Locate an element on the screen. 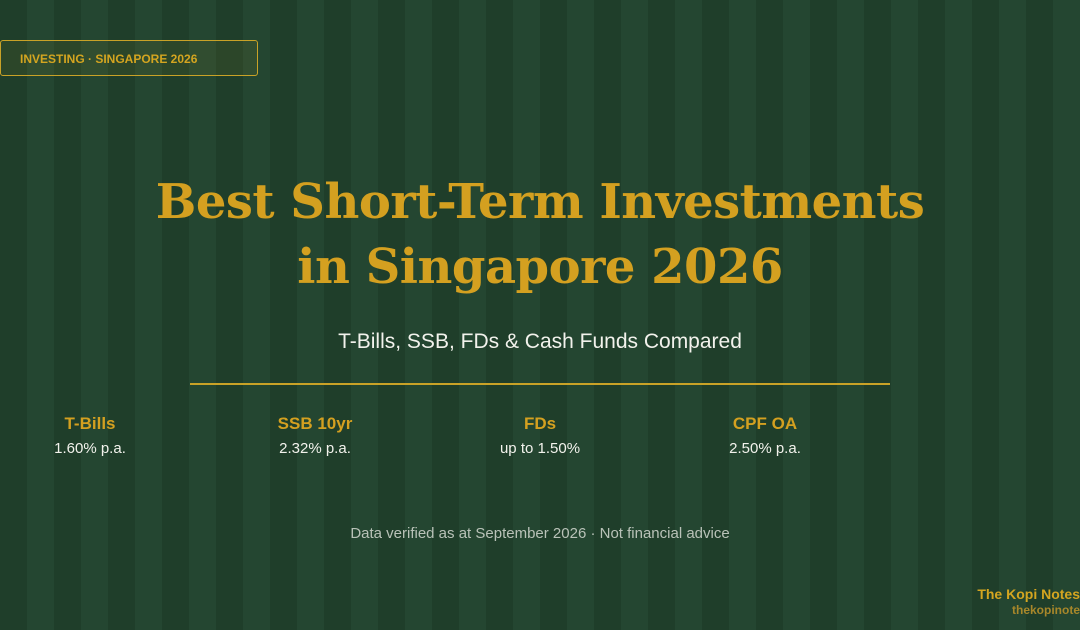 Image resolution: width=1080 pixels, height=630 pixels. category-badge: INVESTING · SINGAPORE 2026 is located at coordinates (129, 58).